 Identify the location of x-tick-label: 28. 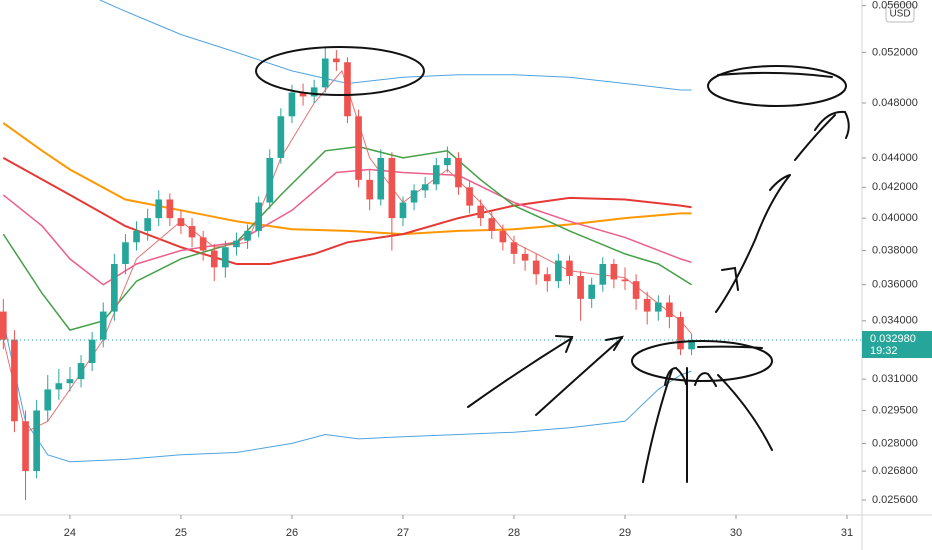
(514, 533).